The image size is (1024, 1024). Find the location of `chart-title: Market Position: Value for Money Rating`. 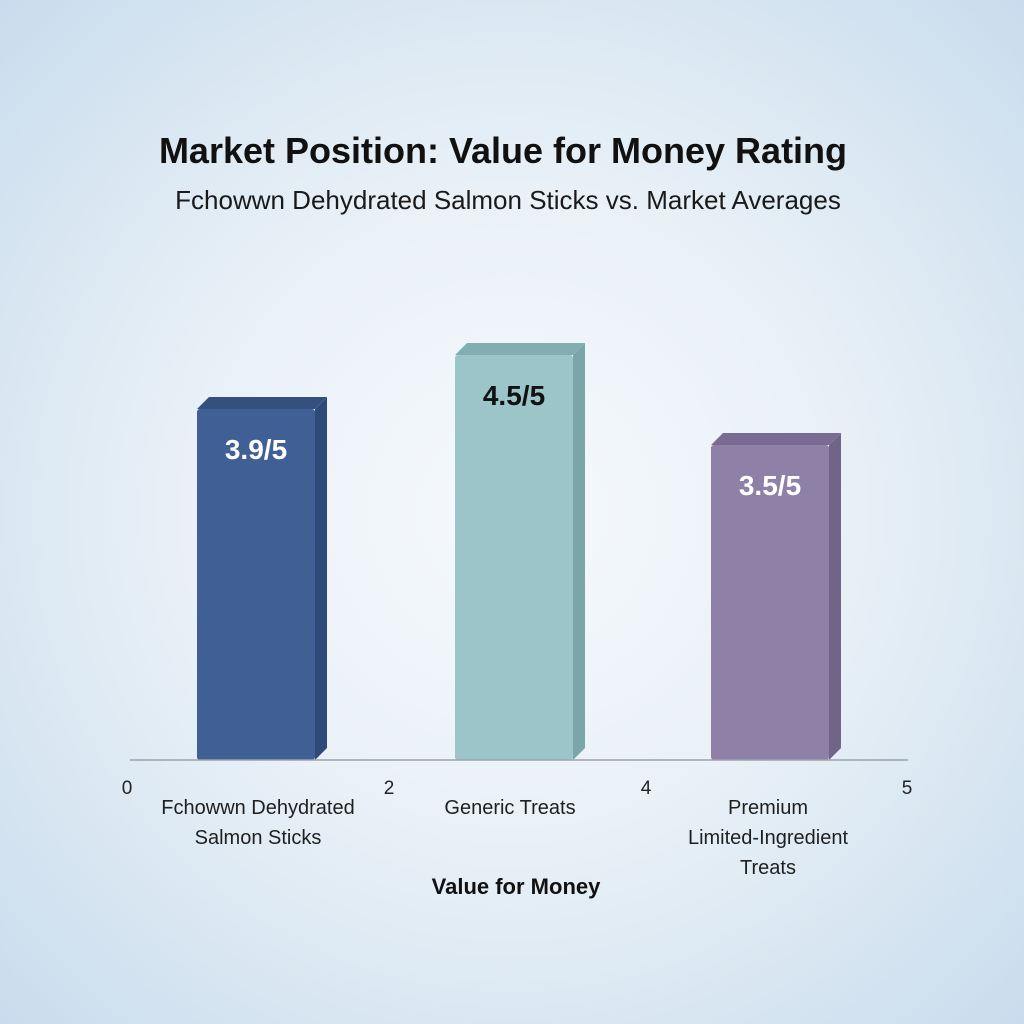

chart-title: Market Position: Value for Money Rating is located at coordinates (503, 150).